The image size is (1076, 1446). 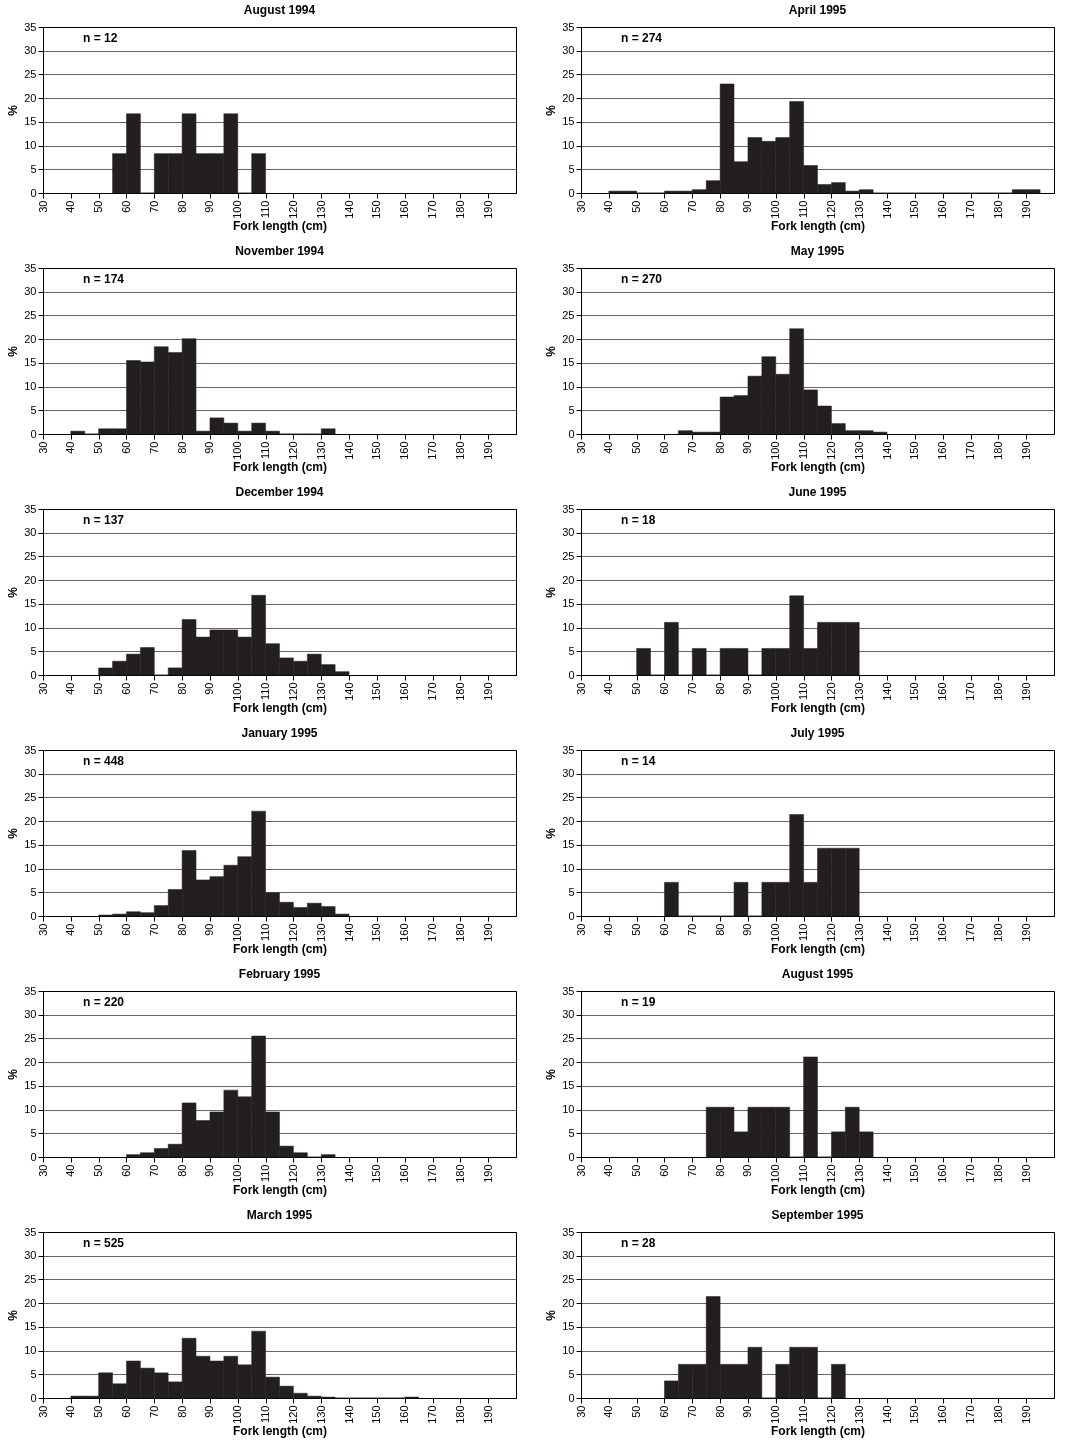 What do you see at coordinates (280, 251) in the screenshot?
I see `chart-title: November 1994` at bounding box center [280, 251].